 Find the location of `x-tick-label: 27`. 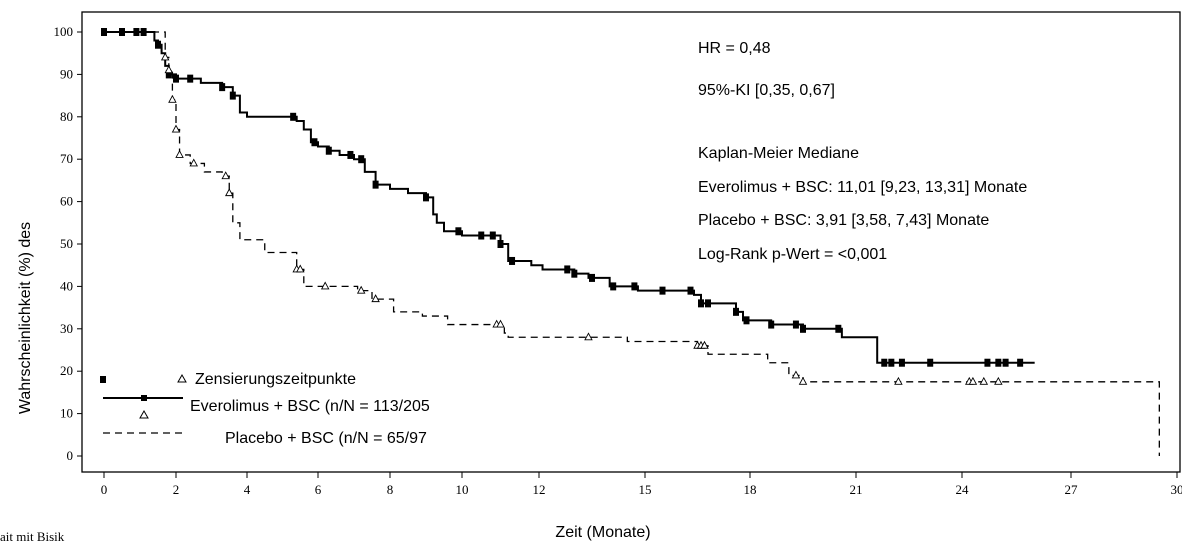

x-tick-label: 27 is located at coordinates (1072, 489).